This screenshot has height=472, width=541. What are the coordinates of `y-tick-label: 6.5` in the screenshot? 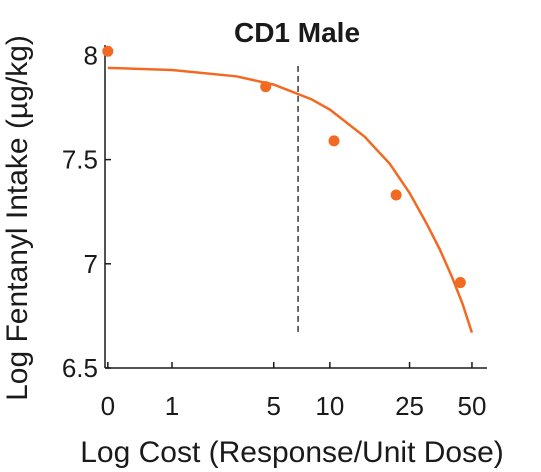 It's located at (80, 368).